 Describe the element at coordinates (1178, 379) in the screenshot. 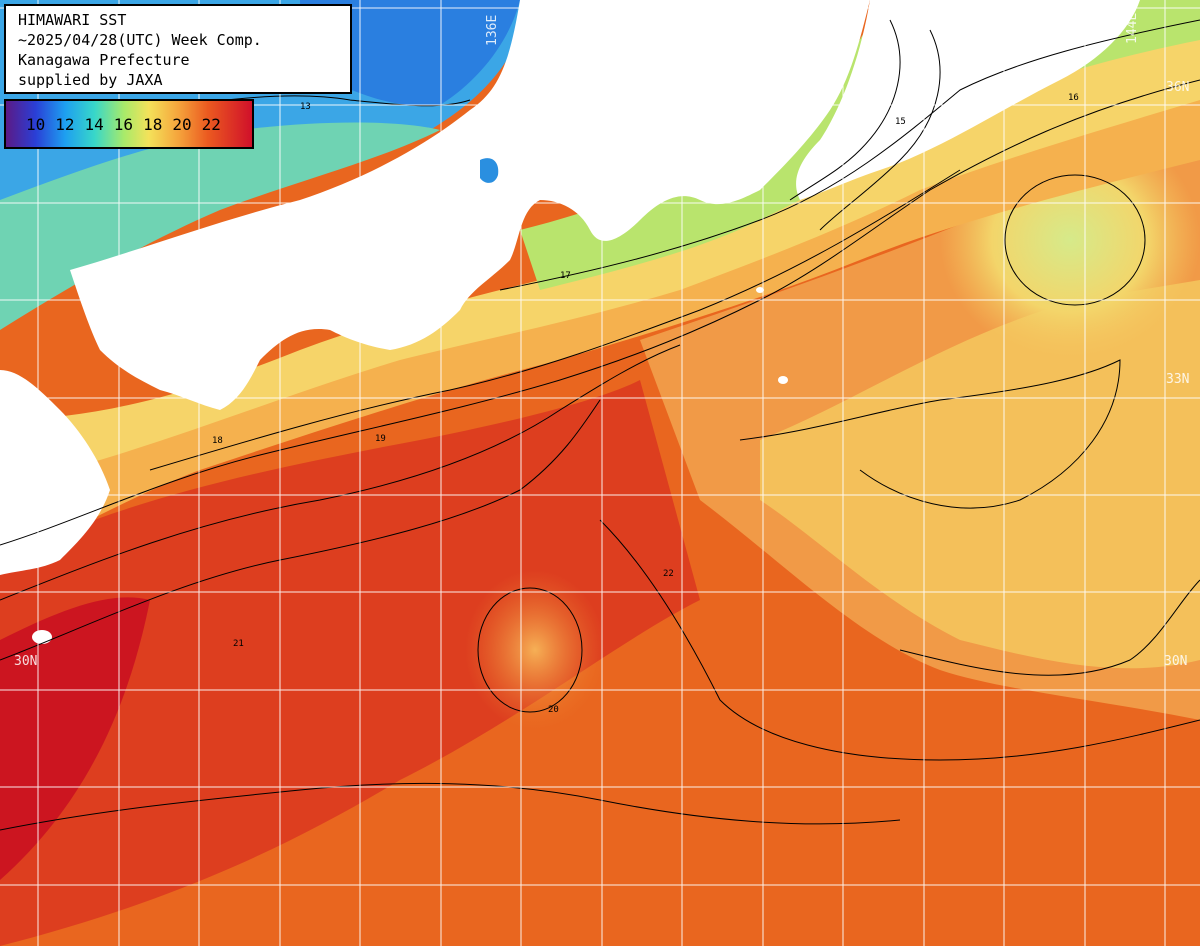

I see `lat-label-33n: 33N` at that location.